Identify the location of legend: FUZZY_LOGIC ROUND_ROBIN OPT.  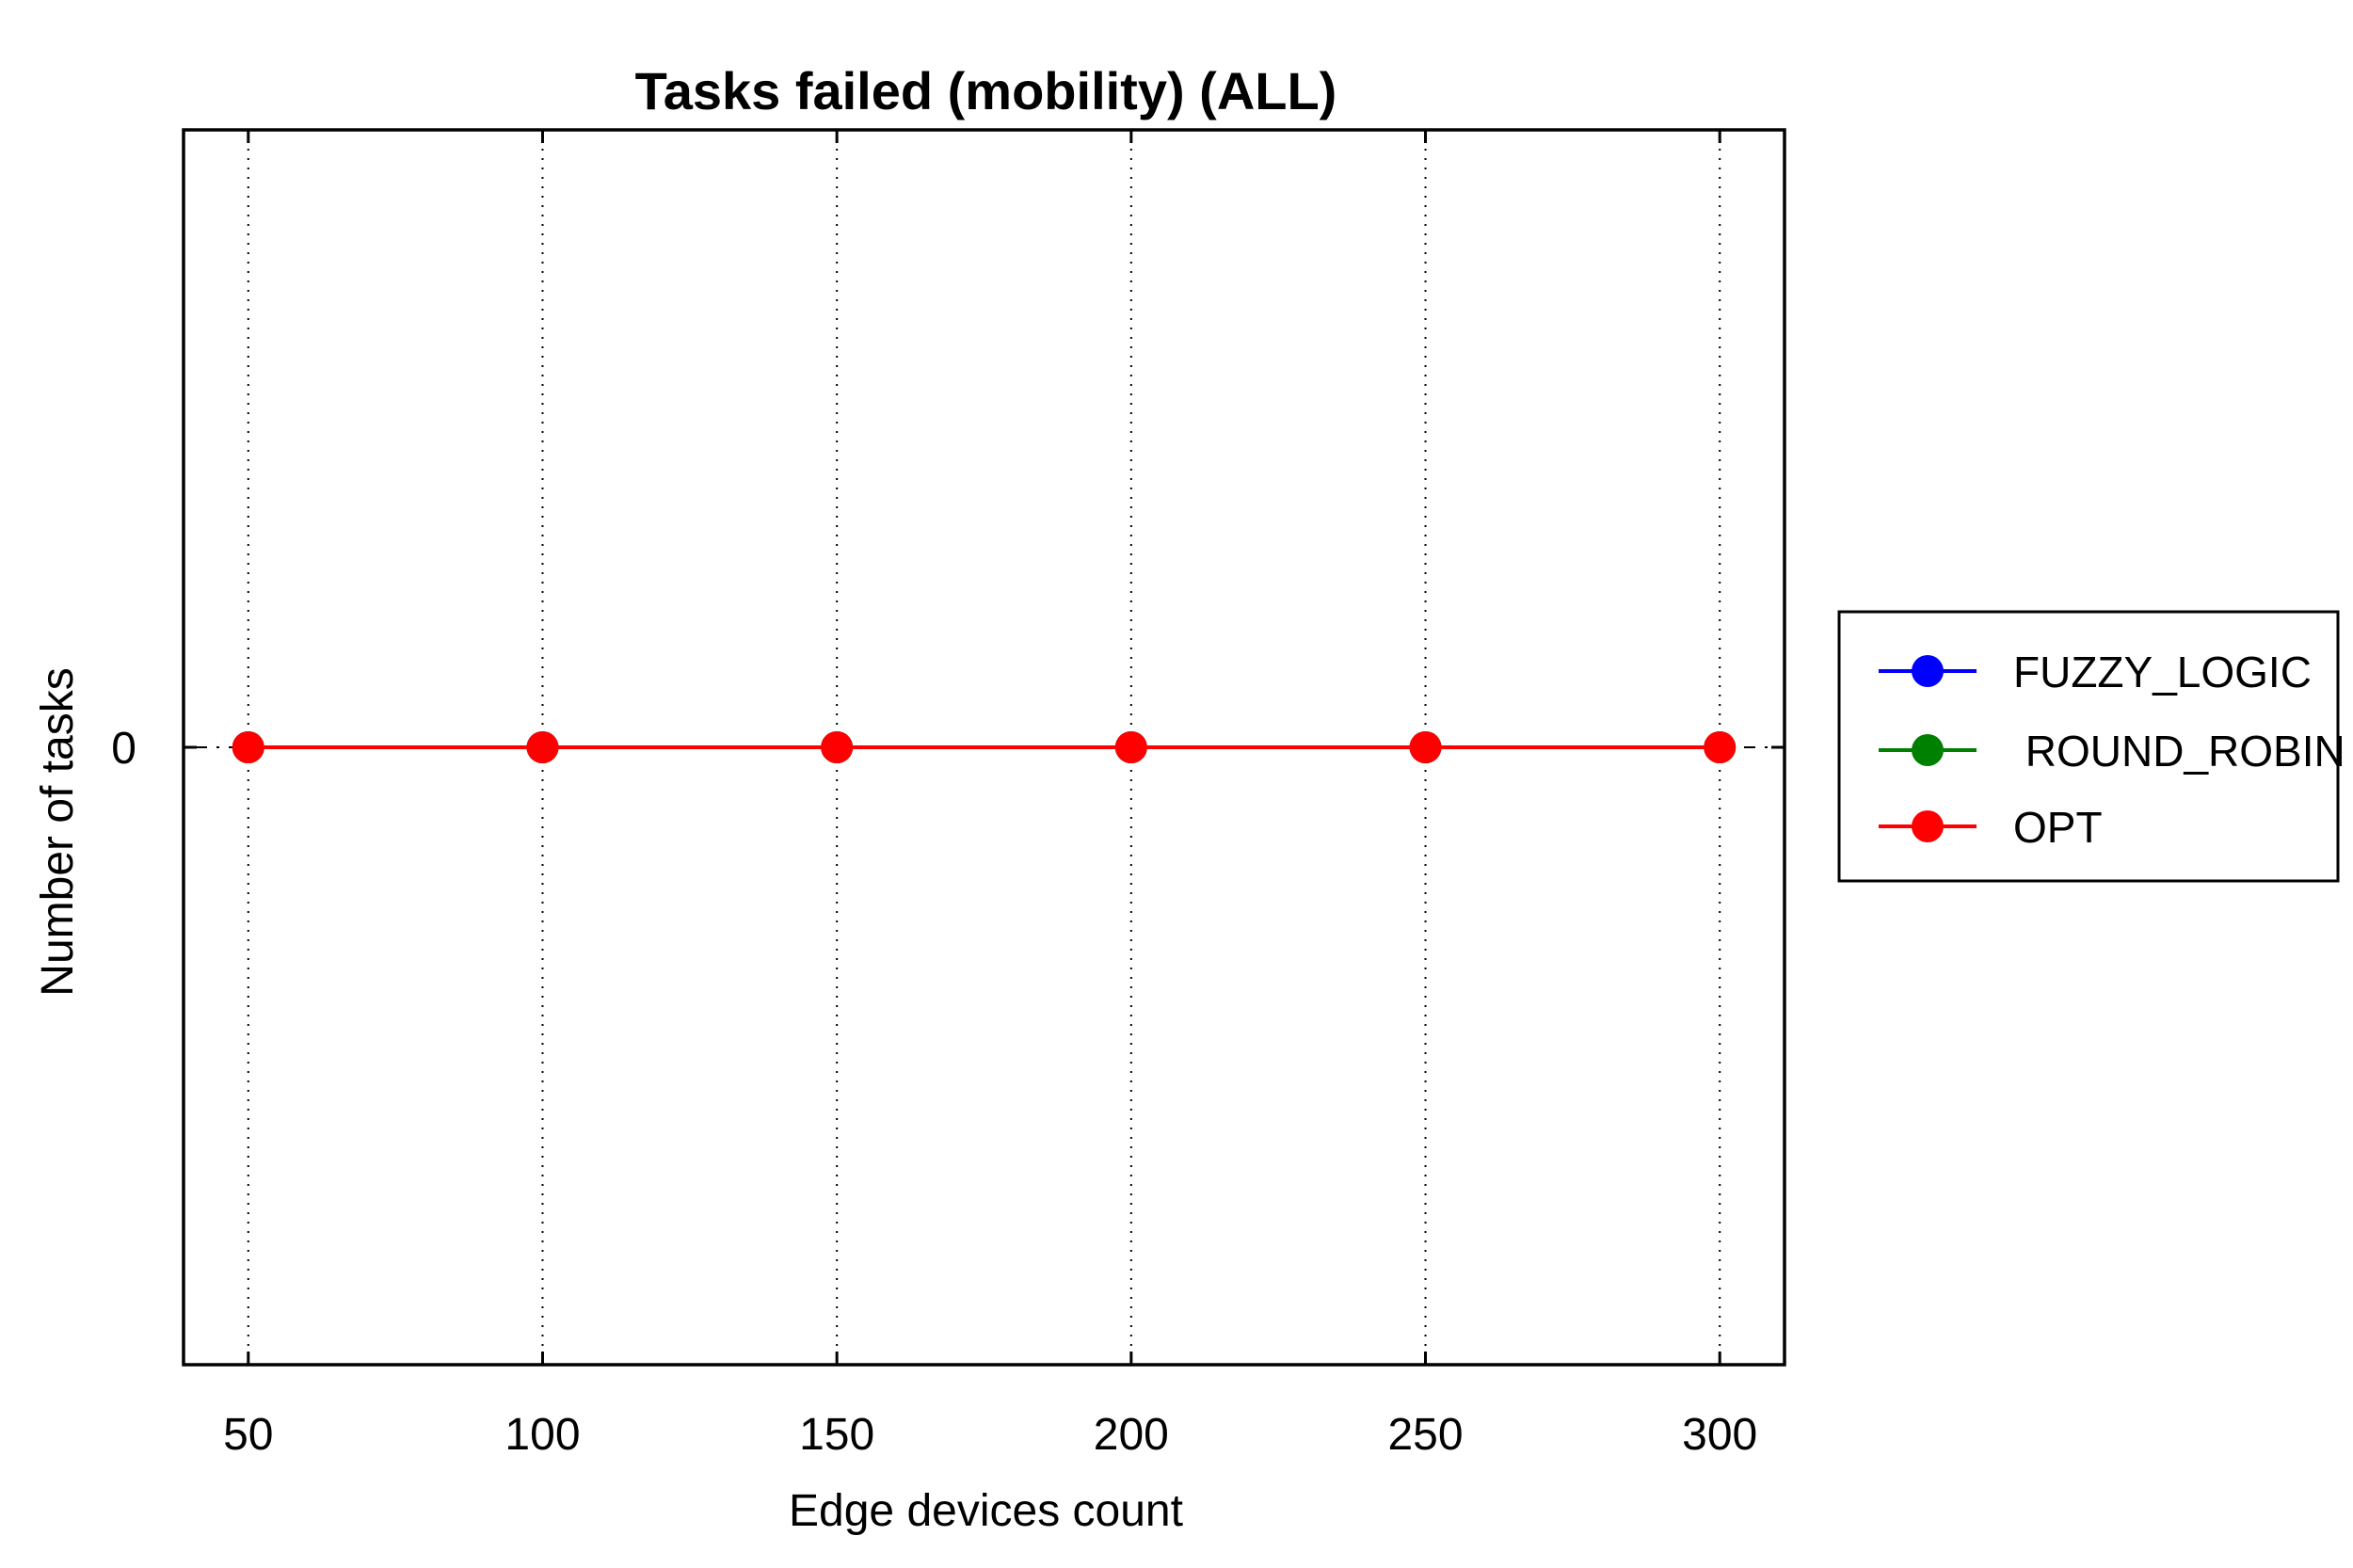
(2091, 746).